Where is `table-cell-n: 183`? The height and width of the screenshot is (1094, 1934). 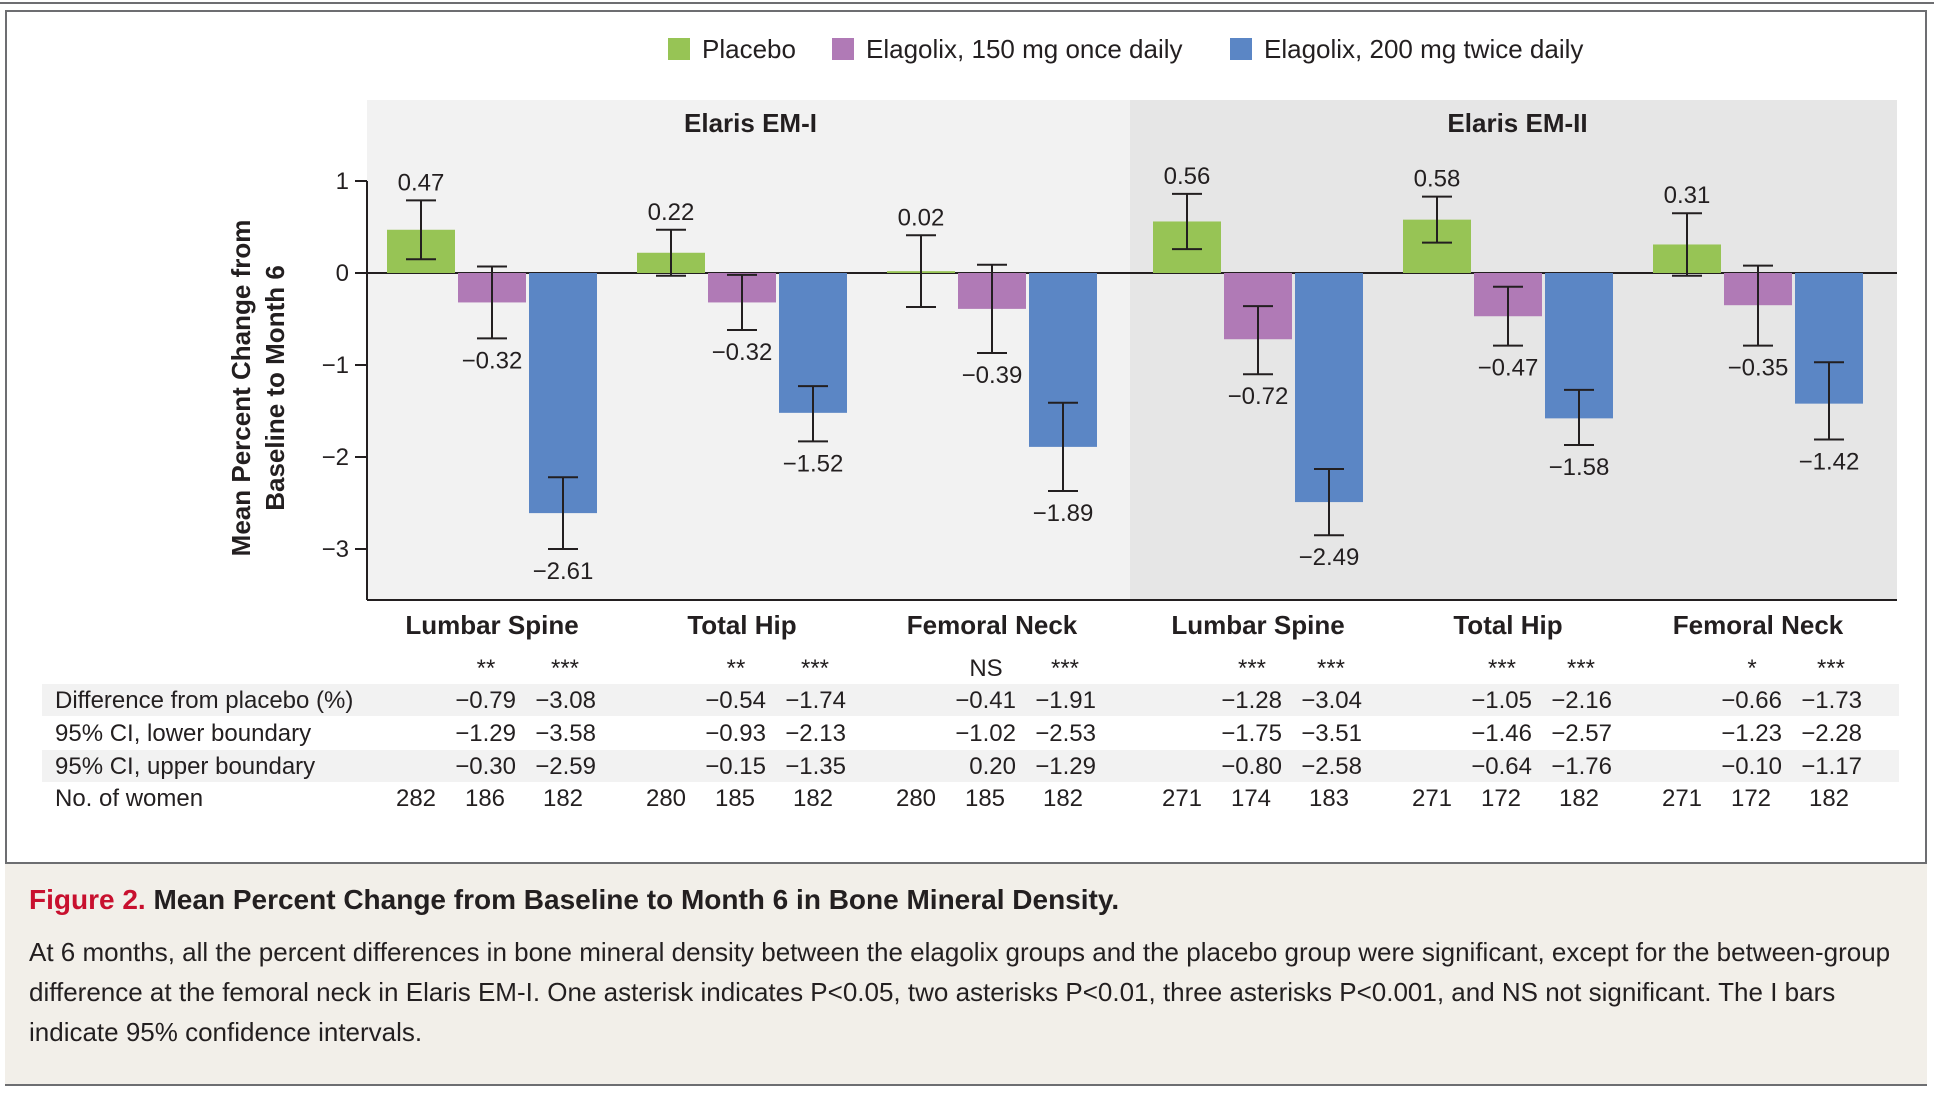
table-cell-n: 183 is located at coordinates (1329, 798).